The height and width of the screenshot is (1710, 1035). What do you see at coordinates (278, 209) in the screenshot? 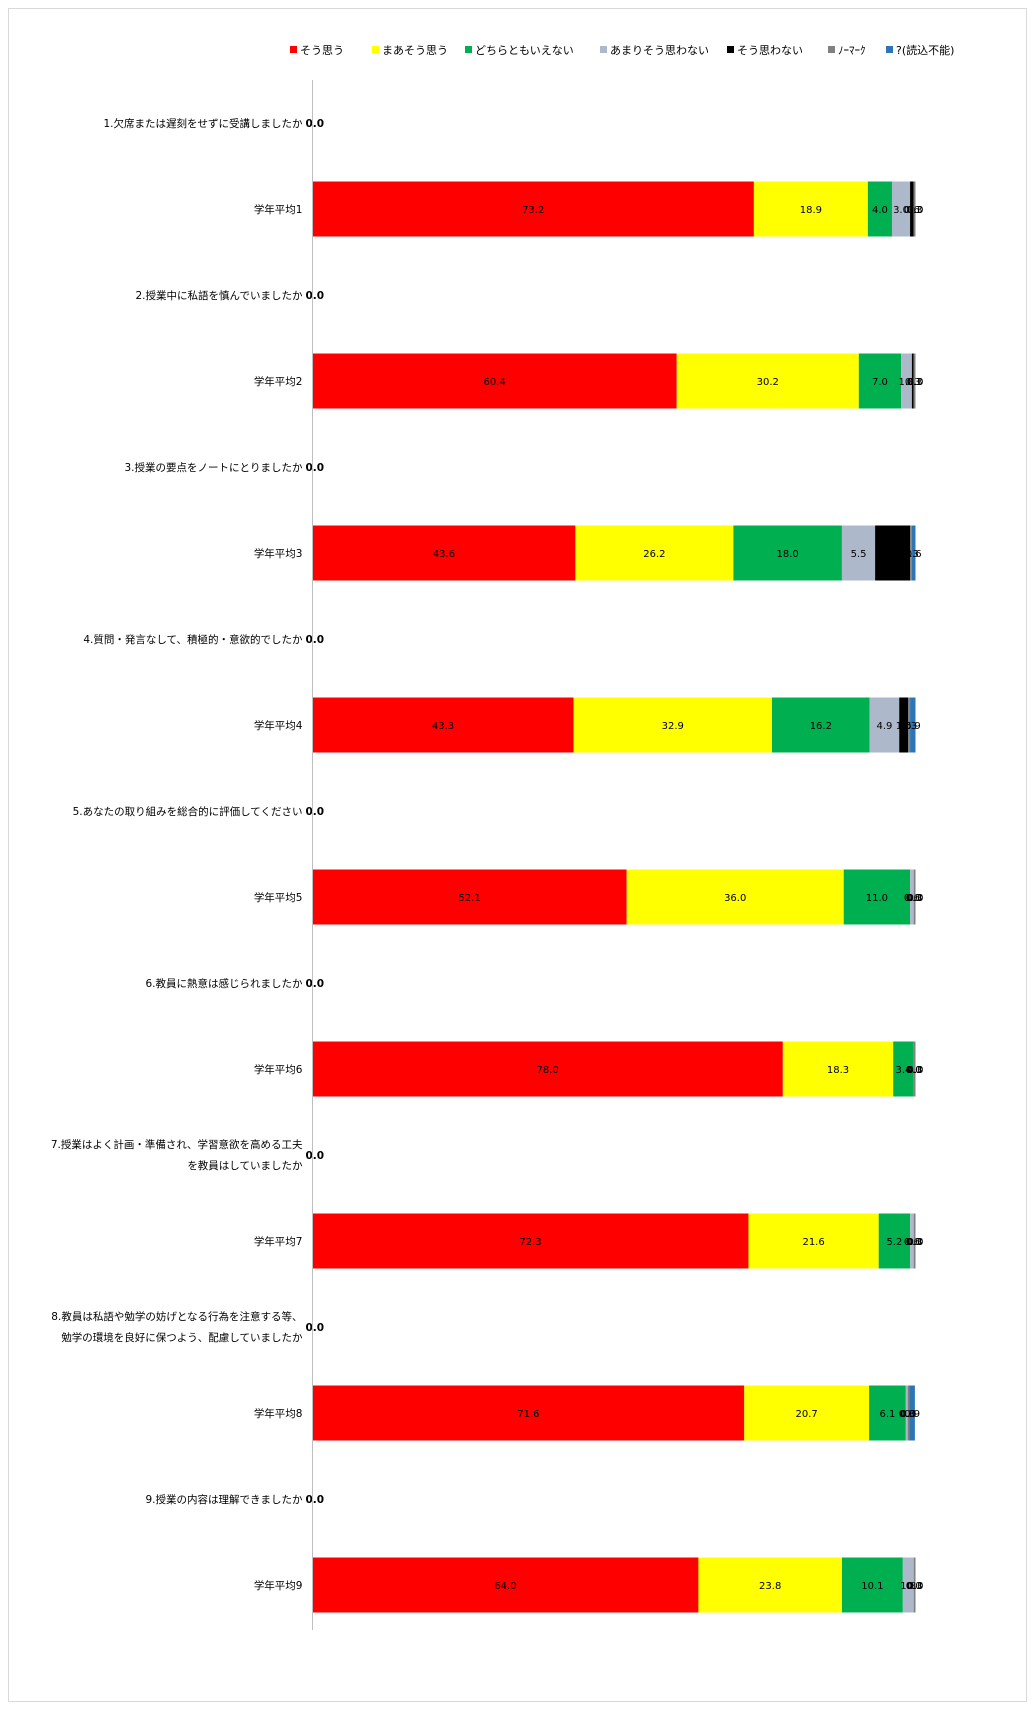
I see `category-label: 学年平均1` at bounding box center [278, 209].